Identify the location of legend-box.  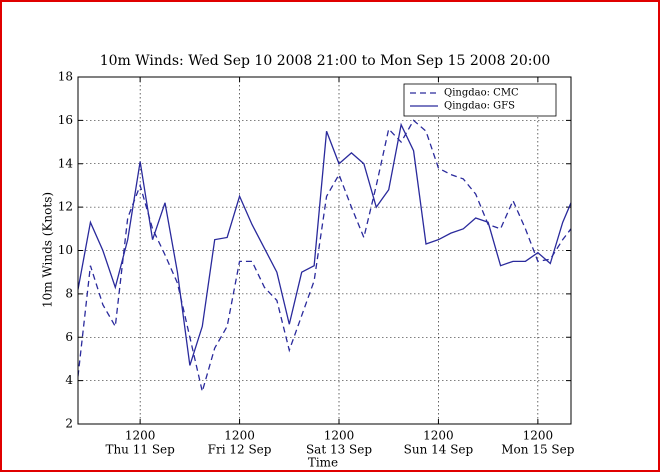
(480, 100).